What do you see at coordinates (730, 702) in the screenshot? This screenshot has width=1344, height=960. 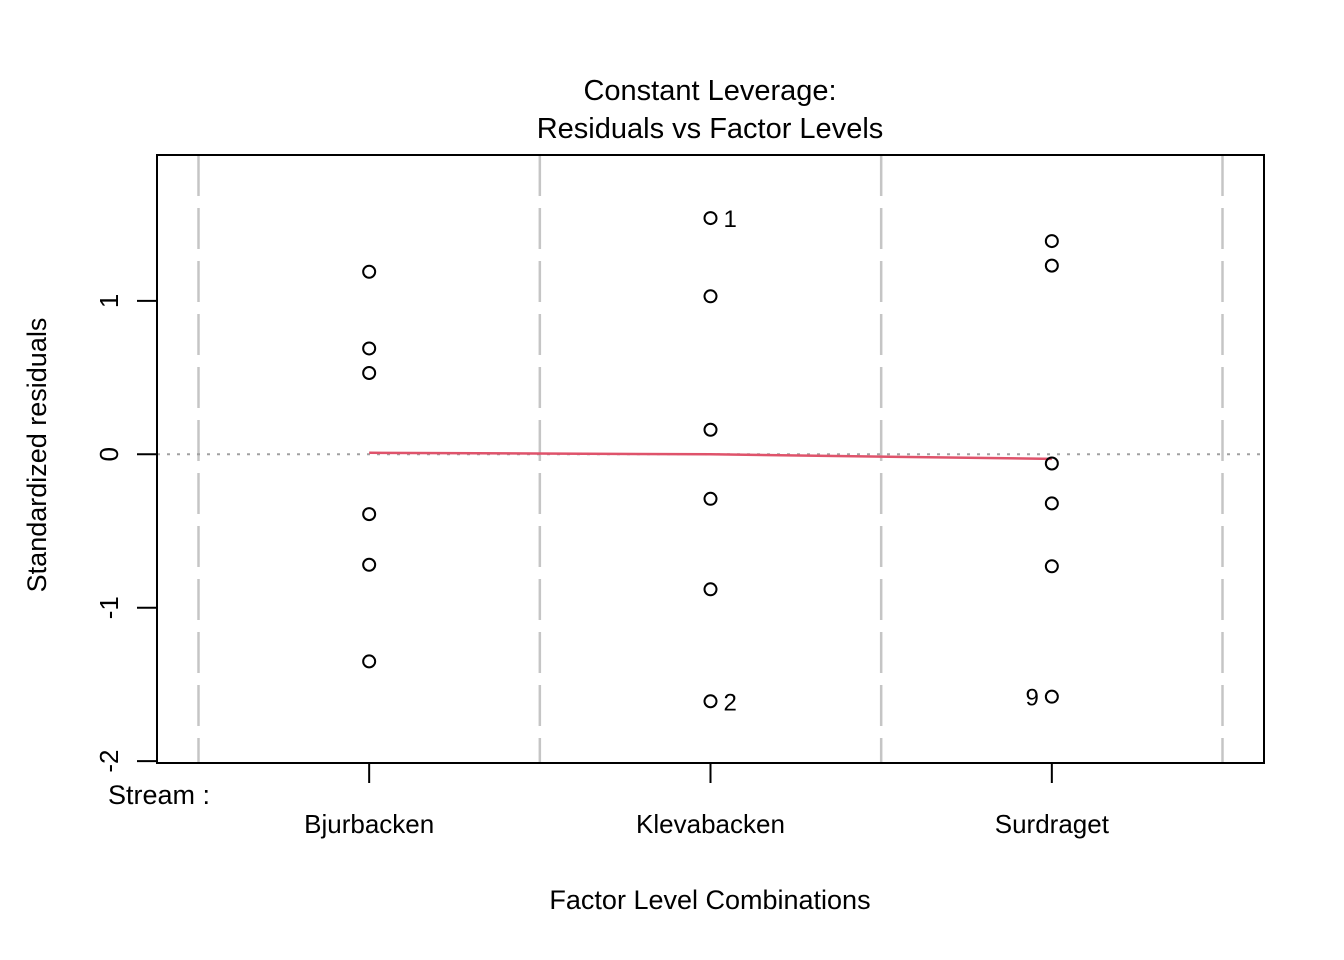 I see `point-label: 2` at bounding box center [730, 702].